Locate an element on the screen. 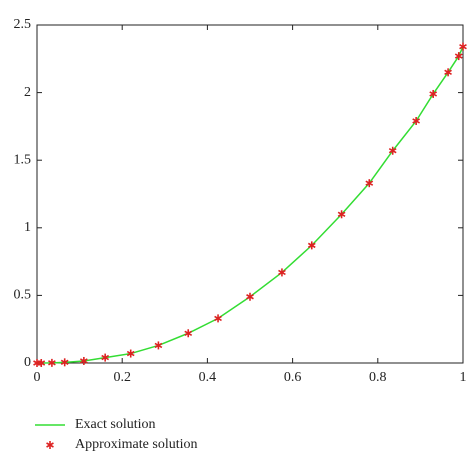 The width and height of the screenshot is (474, 474). x-tick-label: 0.6 is located at coordinates (293, 377).